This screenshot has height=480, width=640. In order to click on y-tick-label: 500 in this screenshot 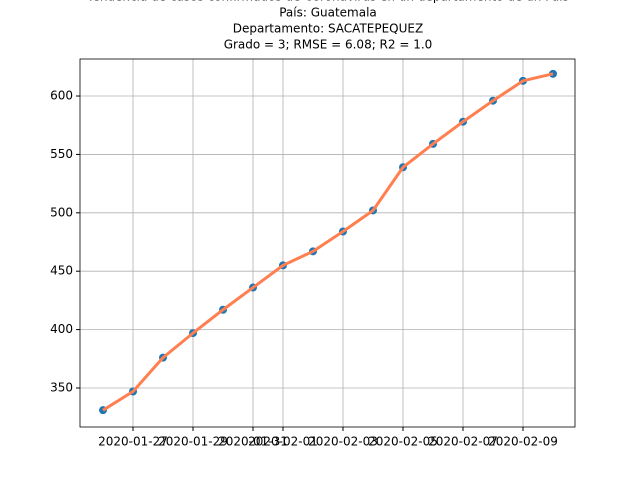, I will do `click(61, 212)`.